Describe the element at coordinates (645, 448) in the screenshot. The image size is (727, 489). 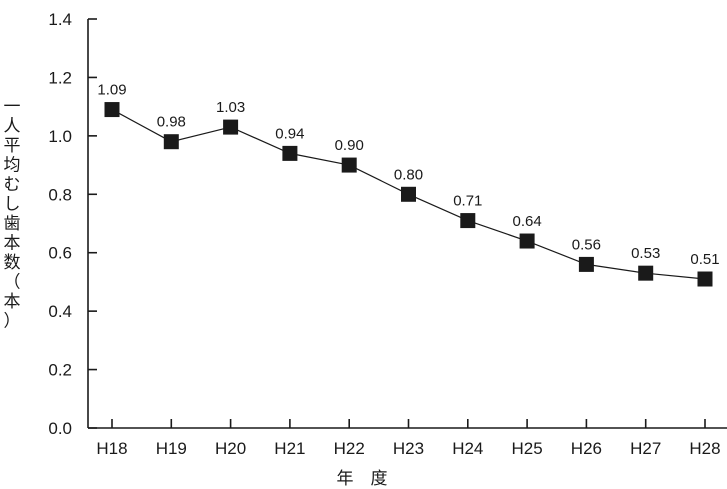
I see `x-tick-label: H27` at that location.